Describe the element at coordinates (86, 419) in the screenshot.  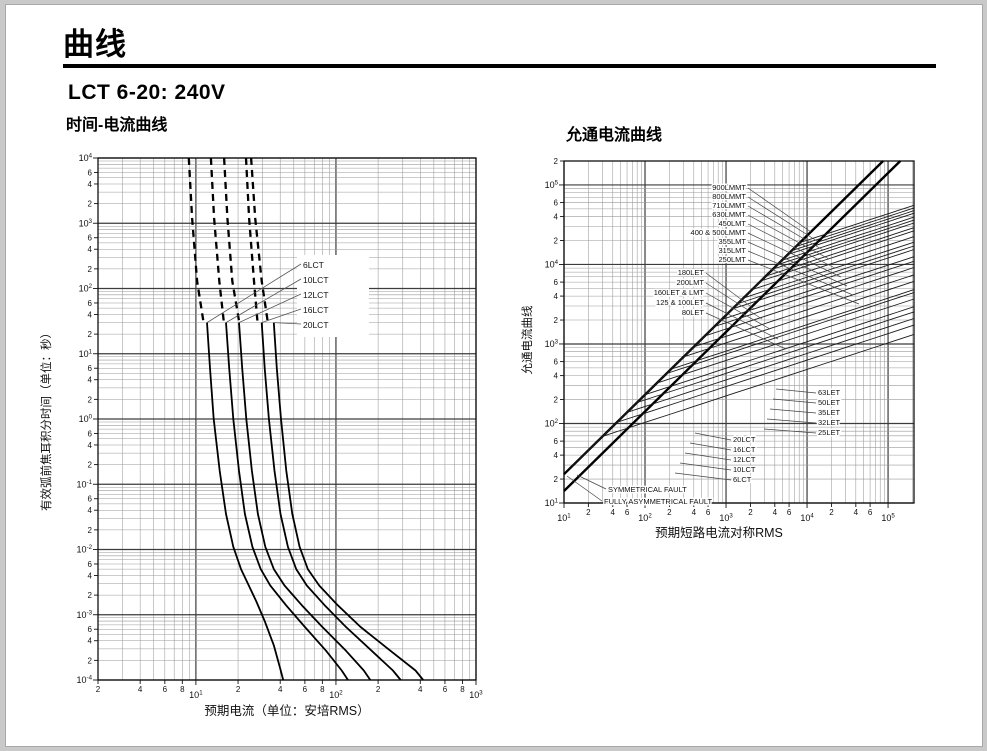
I see `y-tick-label: 100` at that location.